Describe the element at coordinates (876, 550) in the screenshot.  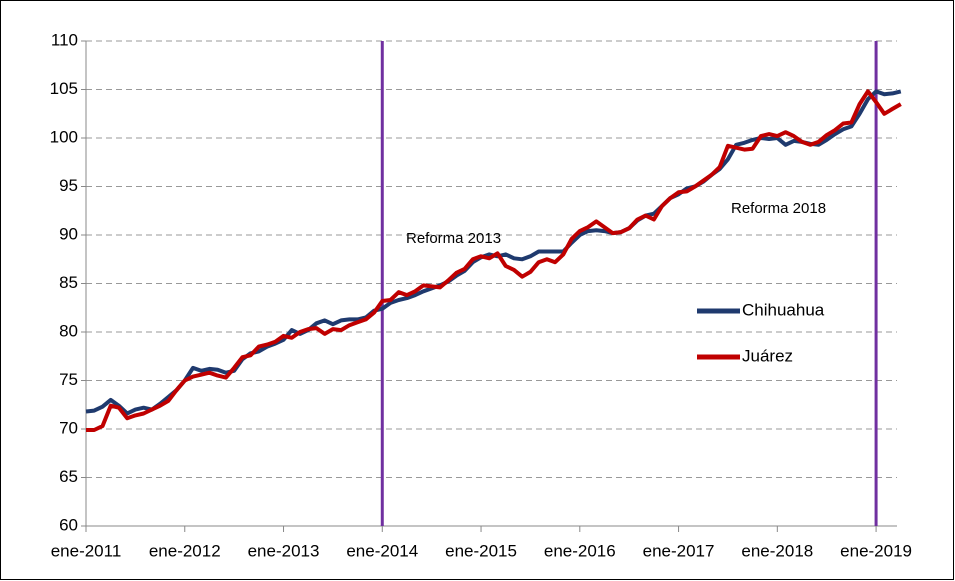
I see `x-tick-label: ene-2019` at that location.